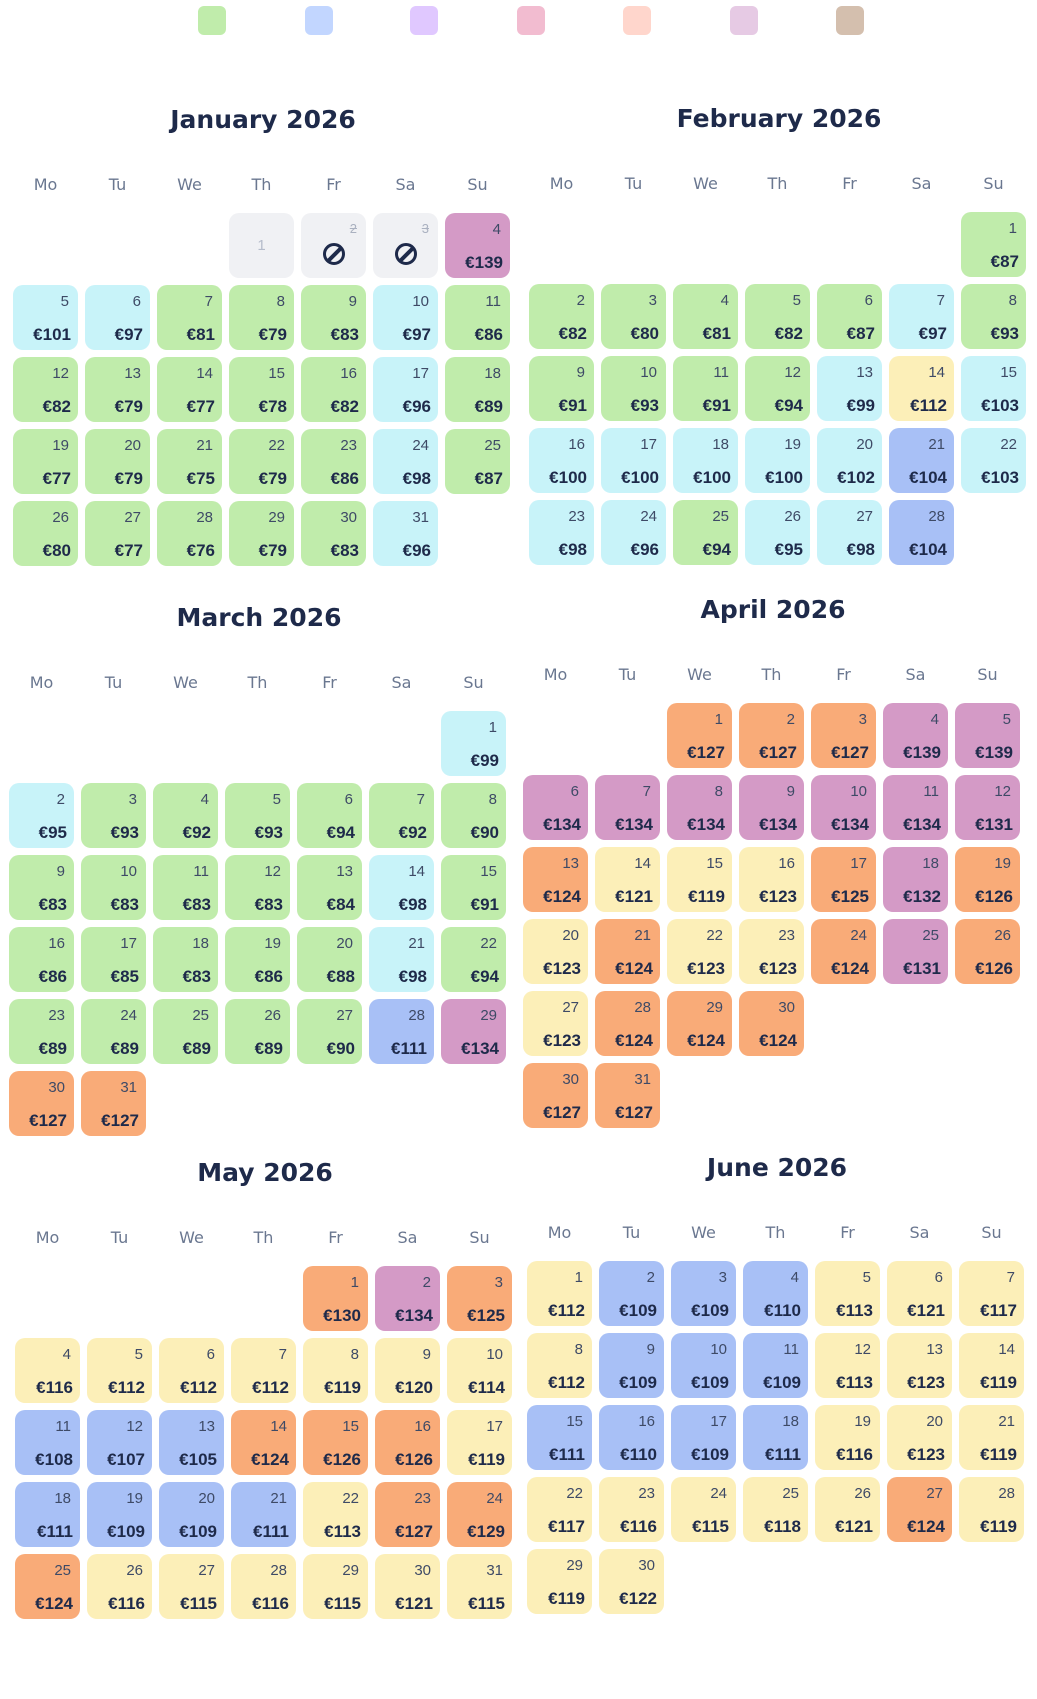 The height and width of the screenshot is (1699, 1037). What do you see at coordinates (703, 1437) in the screenshot?
I see `day-cell: 17 €109` at bounding box center [703, 1437].